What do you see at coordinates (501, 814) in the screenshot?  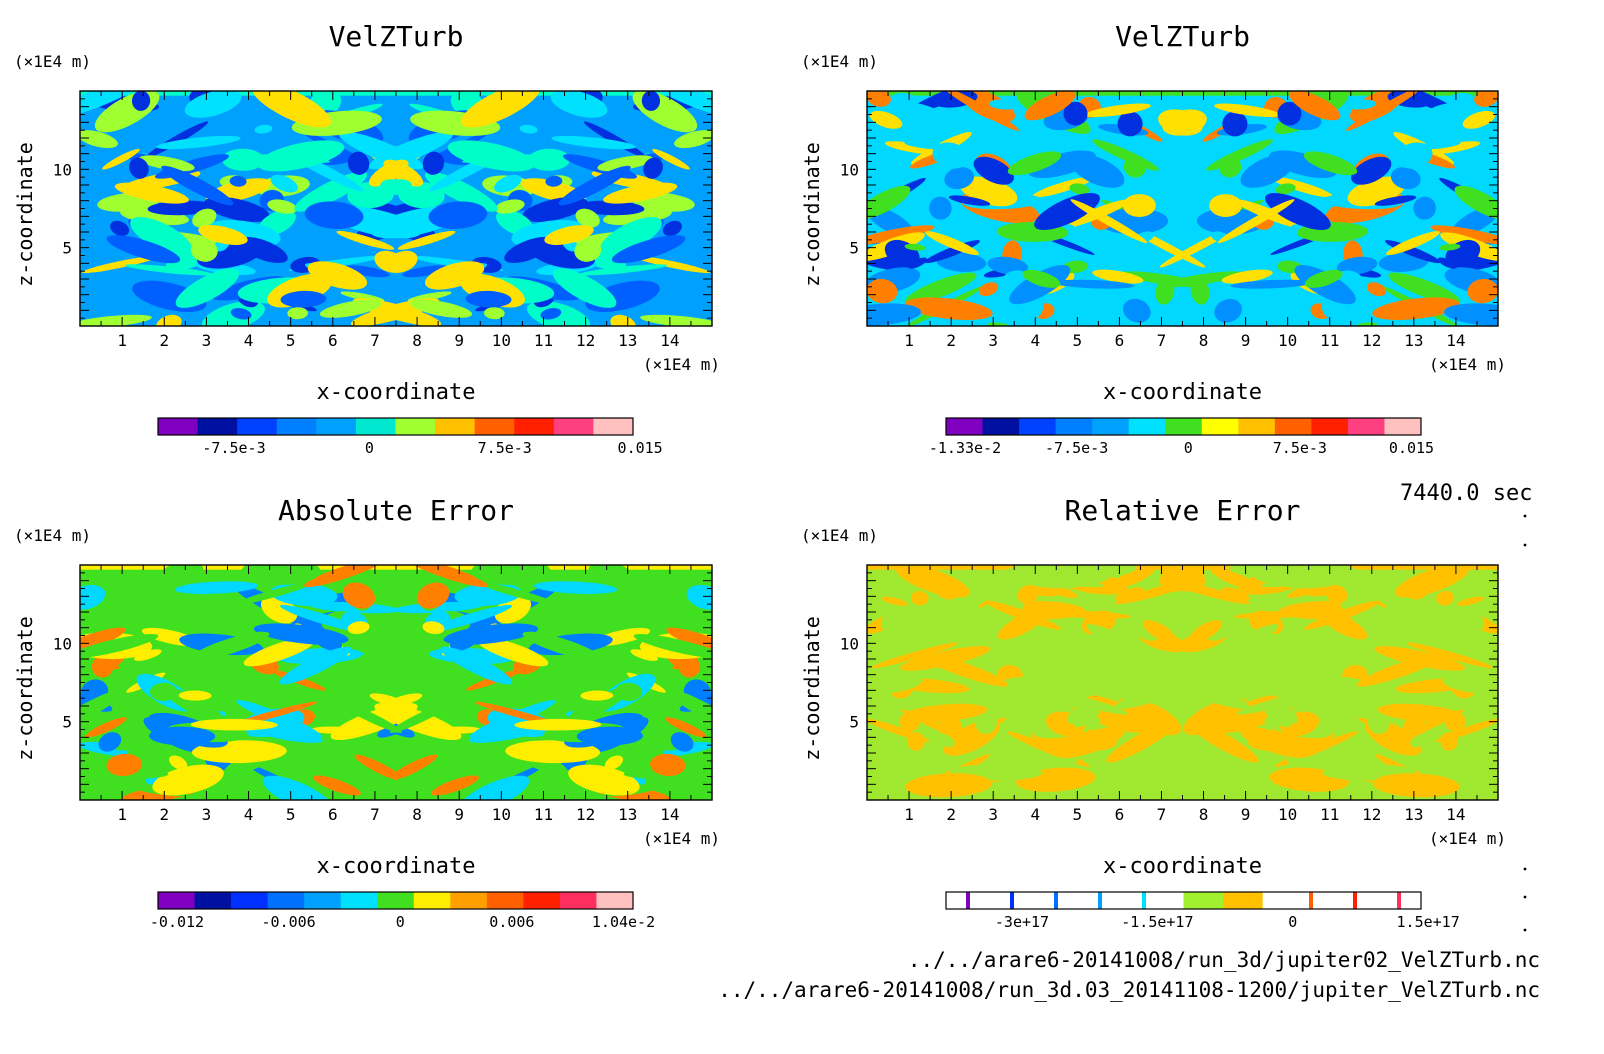 I see `x-tick-label: 10` at bounding box center [501, 814].